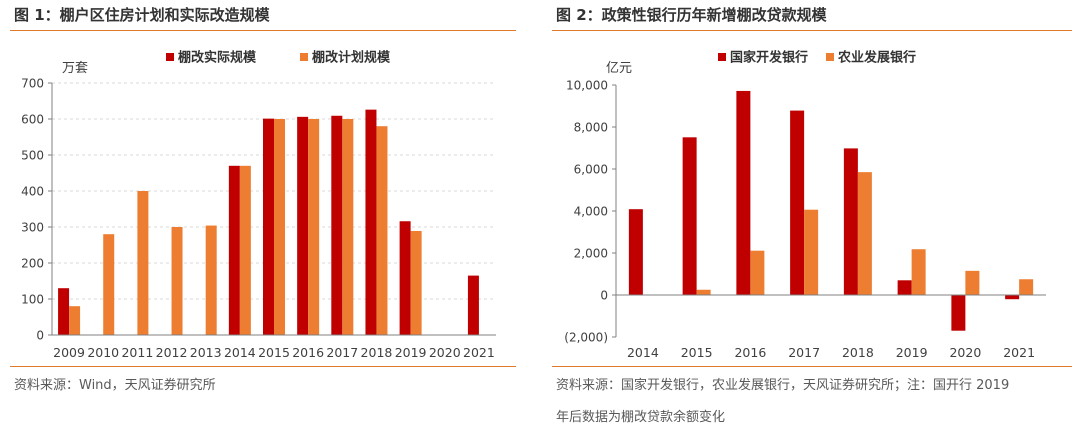  Describe the element at coordinates (445, 352) in the screenshot. I see `chart1-x-tick-label: 2020` at that location.